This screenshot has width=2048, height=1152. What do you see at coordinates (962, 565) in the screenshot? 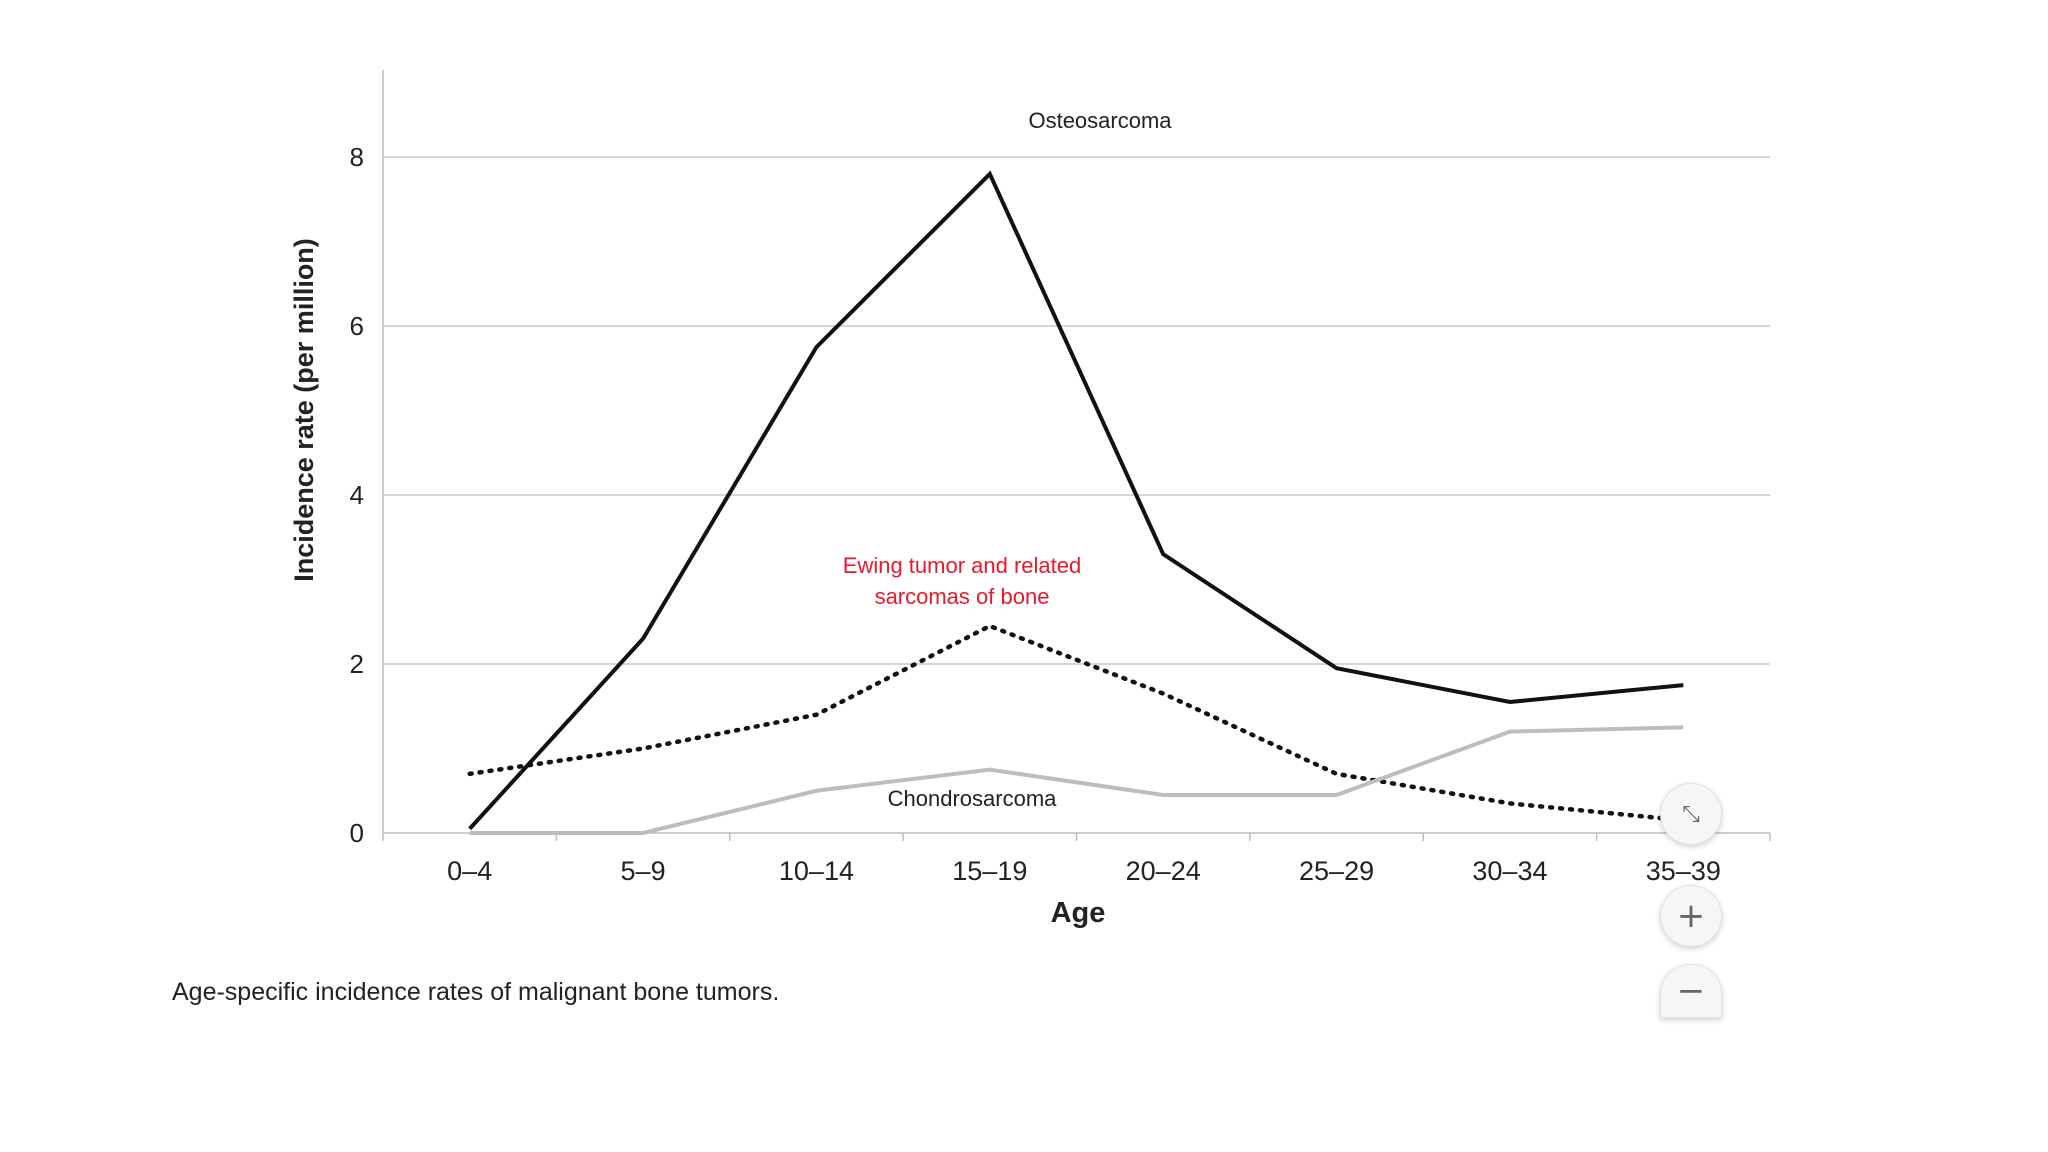
I see `series-label-ewing-line1: Ewing tumor and related` at bounding box center [962, 565].